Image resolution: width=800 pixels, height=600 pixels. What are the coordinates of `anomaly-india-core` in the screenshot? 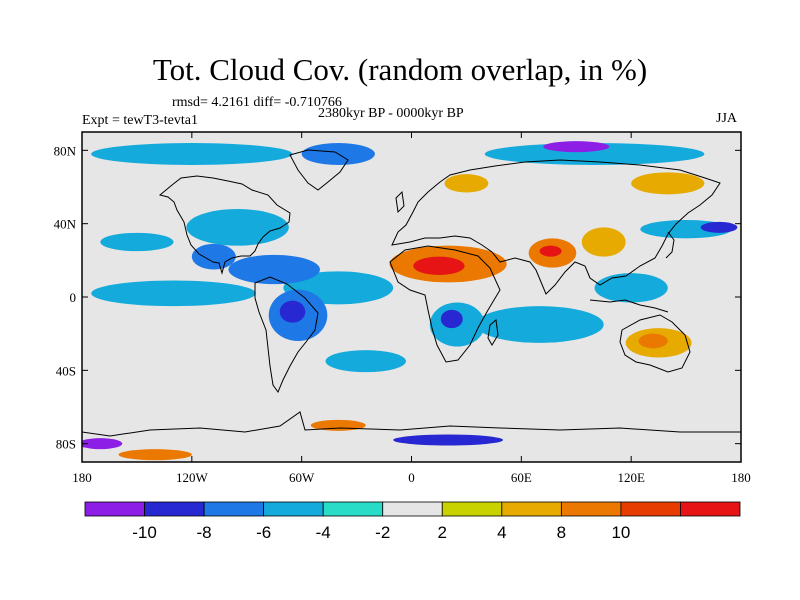 It's located at (550, 251).